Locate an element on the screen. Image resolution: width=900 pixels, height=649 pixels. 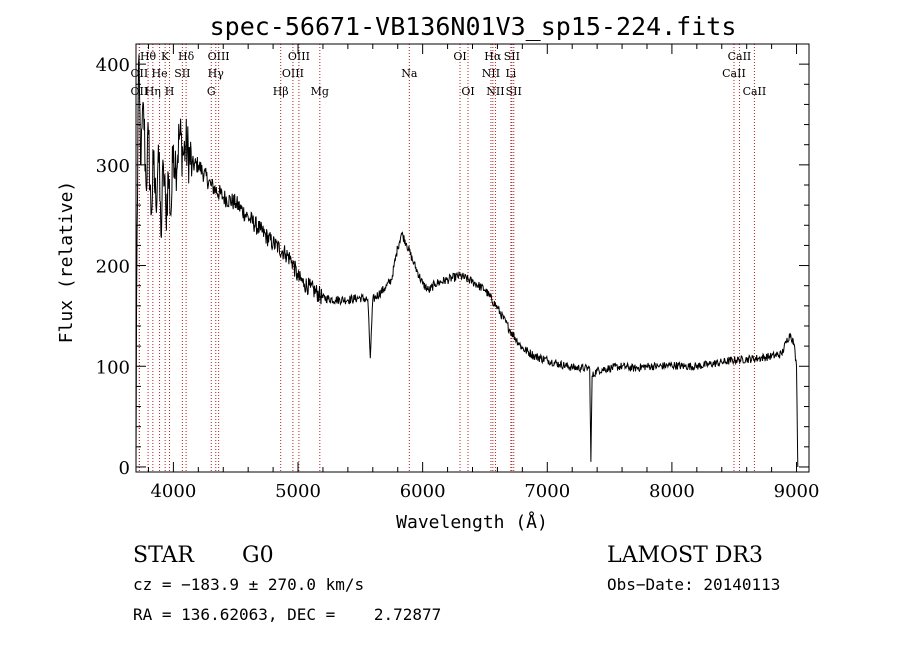
spectral-line-label: He is located at coordinates (160, 73).